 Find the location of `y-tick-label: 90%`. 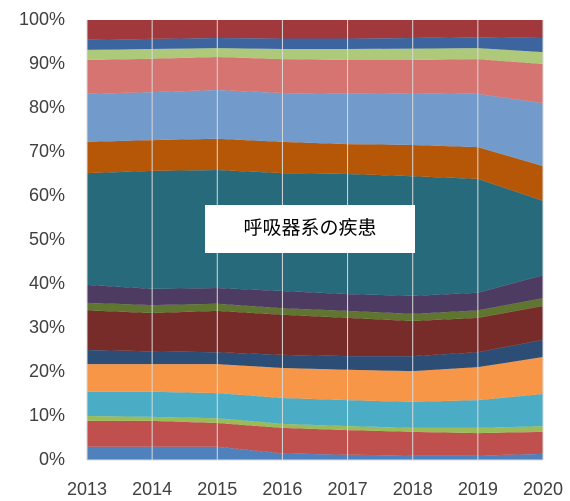

y-tick-label: 90% is located at coordinates (47, 63).